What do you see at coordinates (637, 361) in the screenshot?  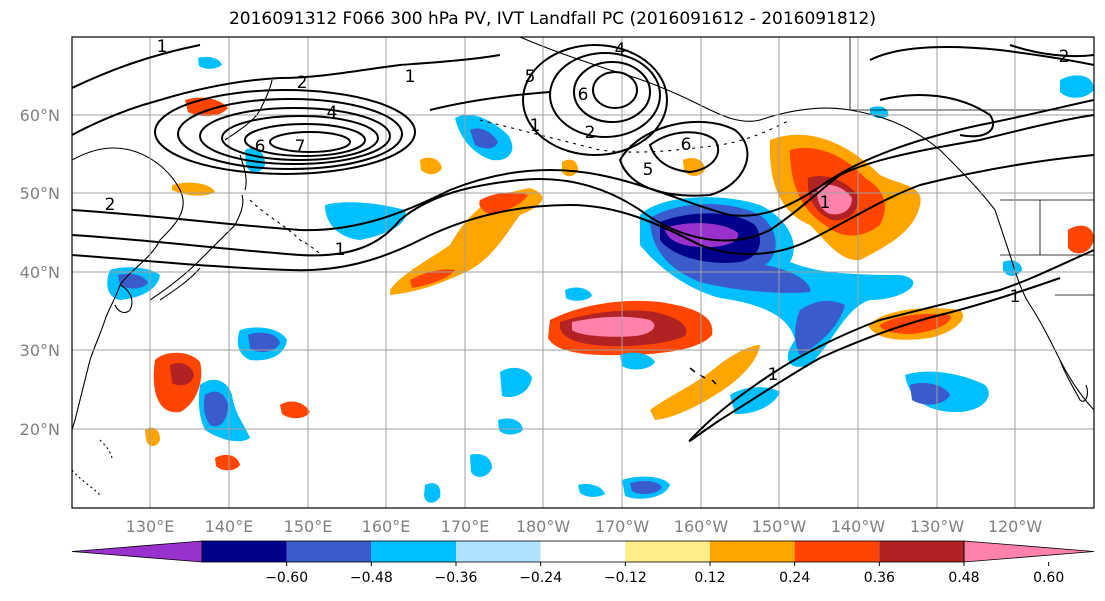 I see `neg-fill-s3` at bounding box center [637, 361].